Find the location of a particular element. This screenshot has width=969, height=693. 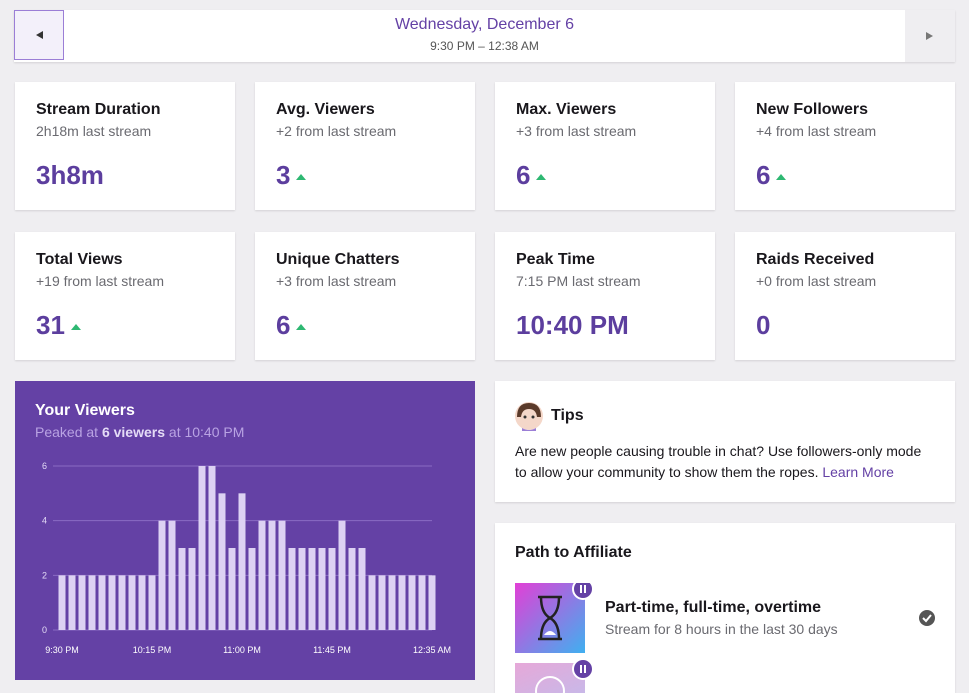

y-tick-label: 2 is located at coordinates (44, 575).